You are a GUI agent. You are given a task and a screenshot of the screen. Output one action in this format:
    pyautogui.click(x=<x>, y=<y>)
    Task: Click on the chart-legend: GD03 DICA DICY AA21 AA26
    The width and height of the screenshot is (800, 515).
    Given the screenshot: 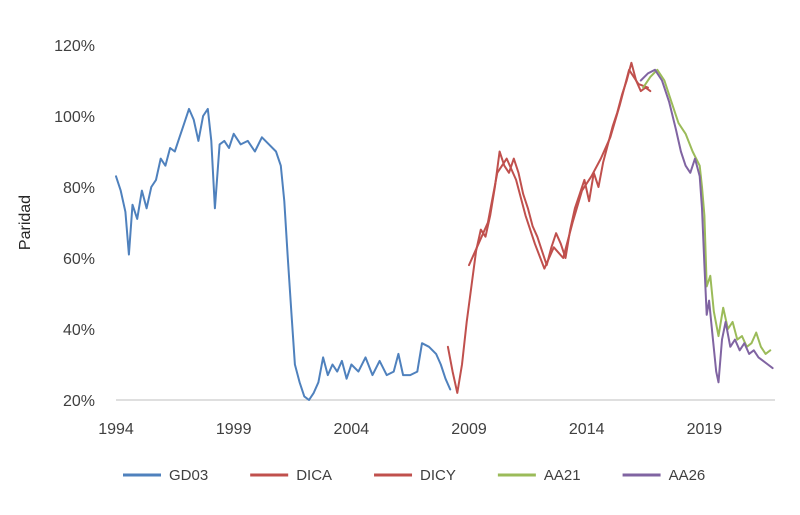 What is the action you would take?
    pyautogui.click(x=414, y=475)
    